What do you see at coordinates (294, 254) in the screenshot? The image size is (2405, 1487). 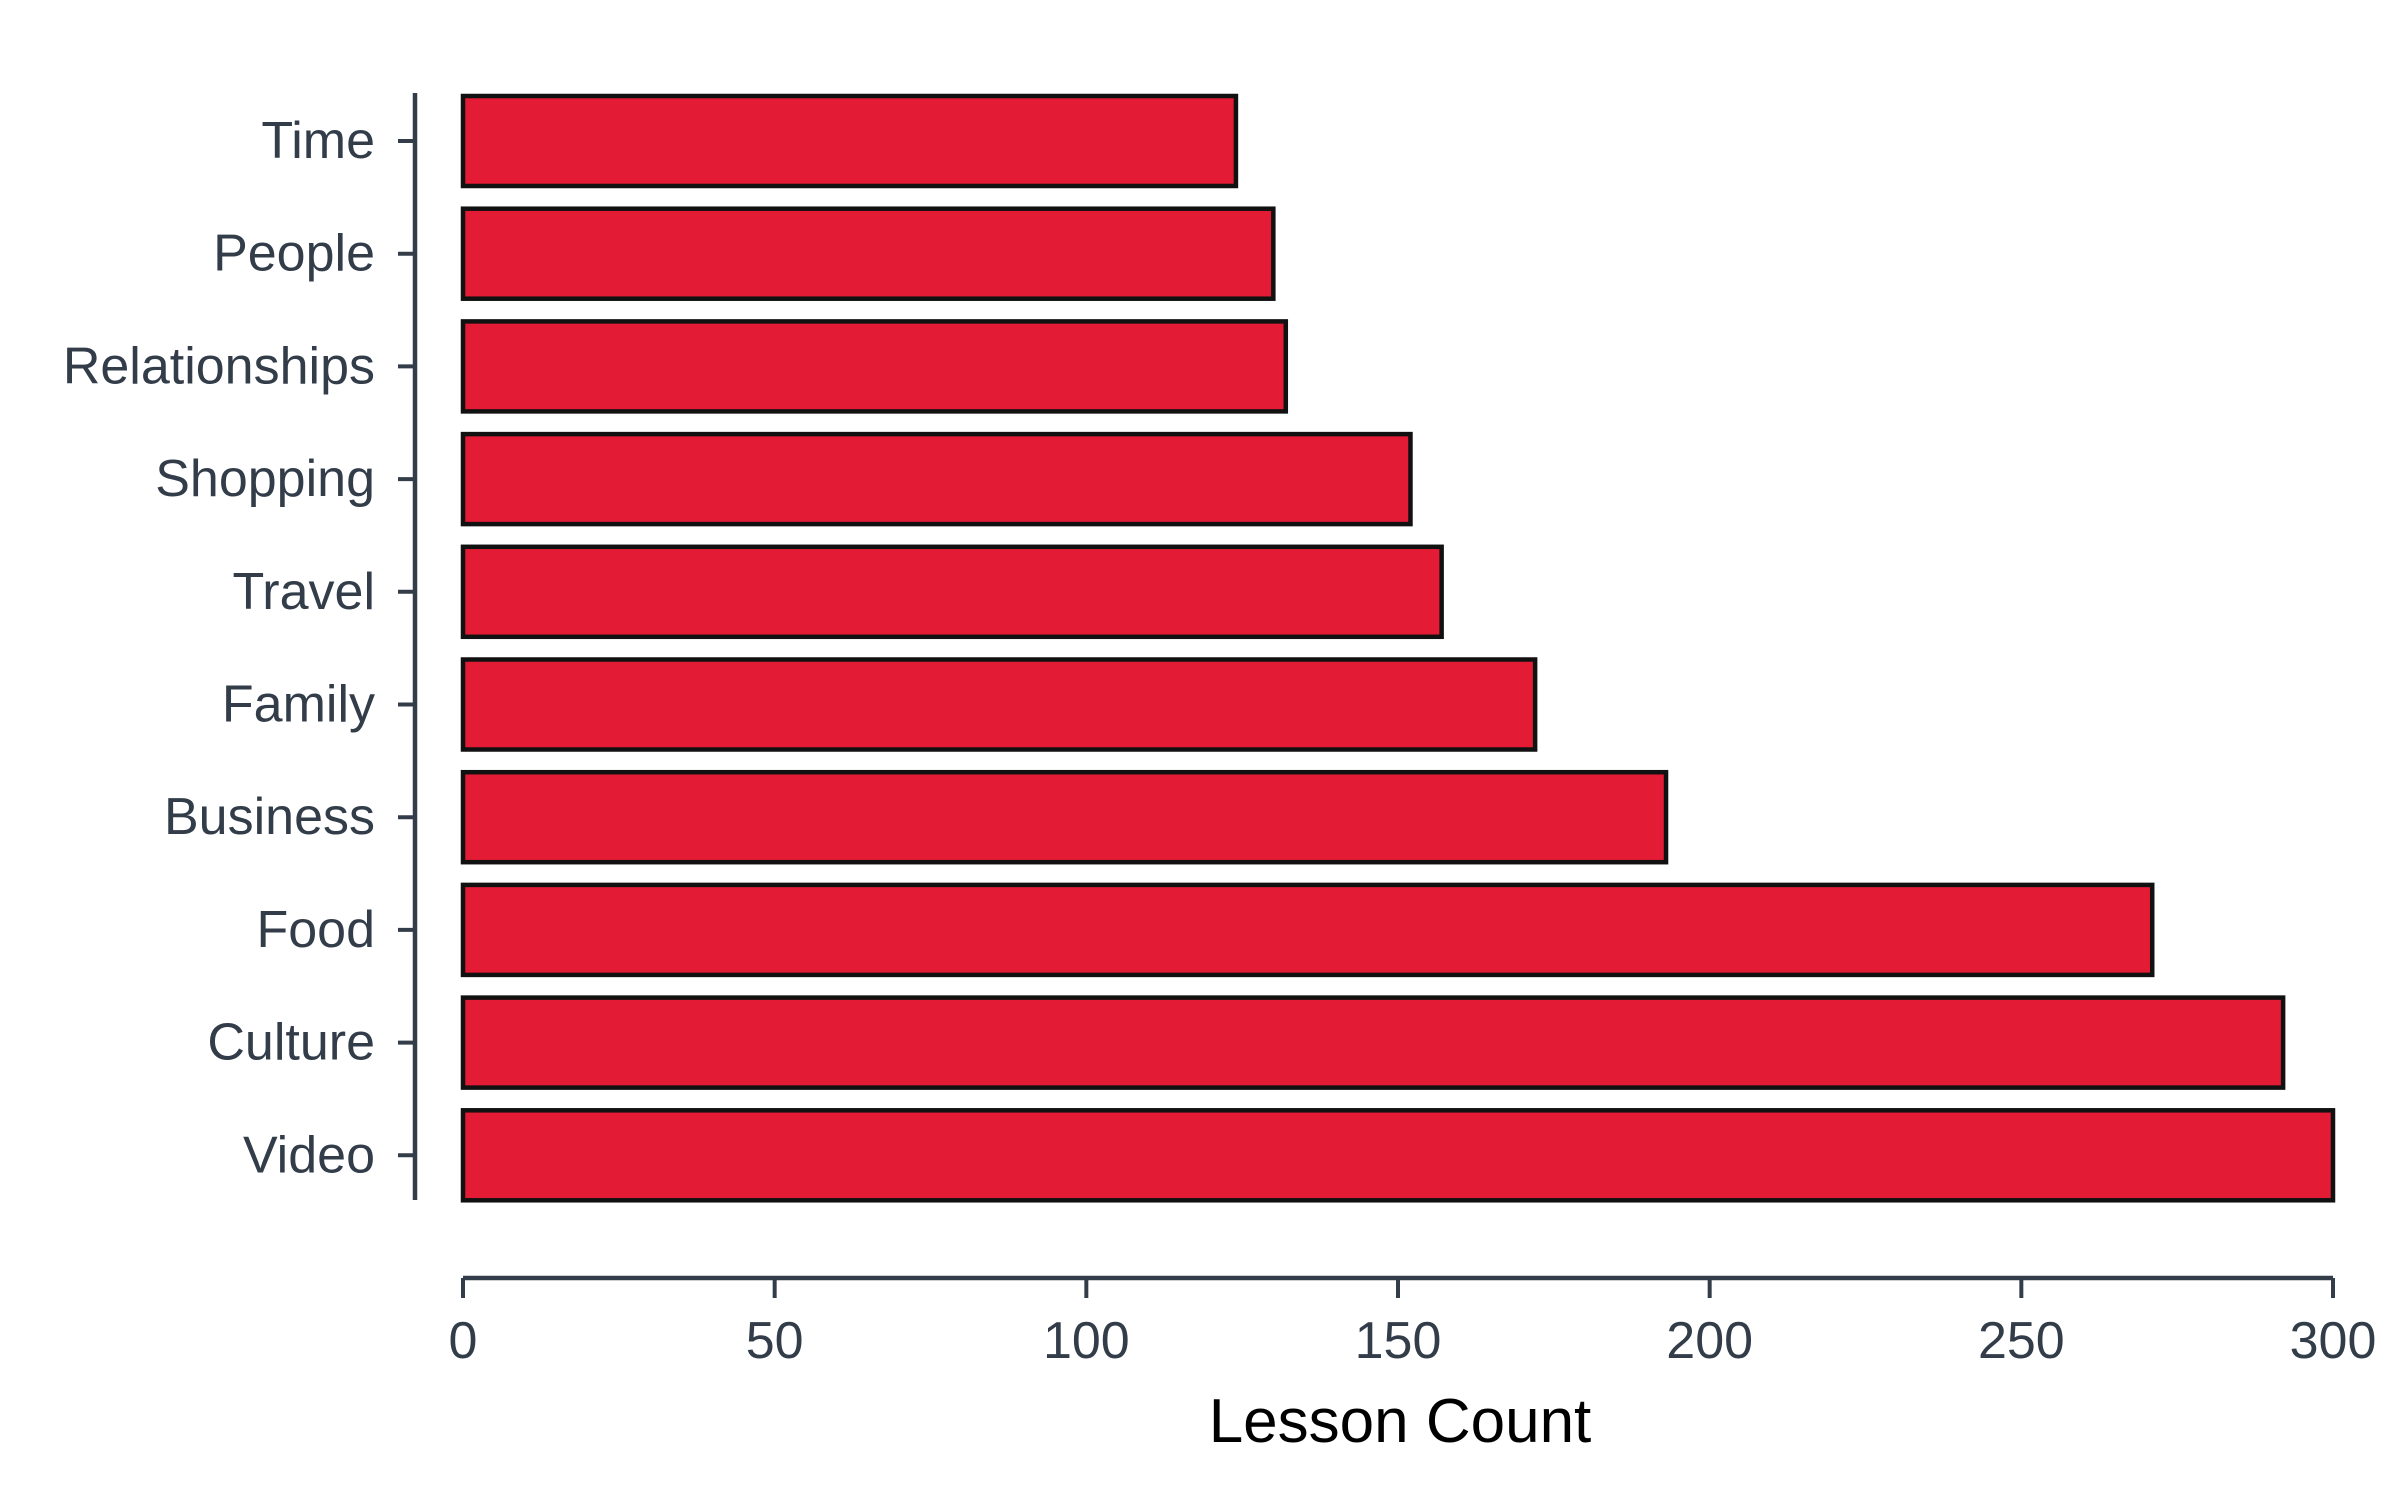 I see `y-tick-label: People` at bounding box center [294, 254].